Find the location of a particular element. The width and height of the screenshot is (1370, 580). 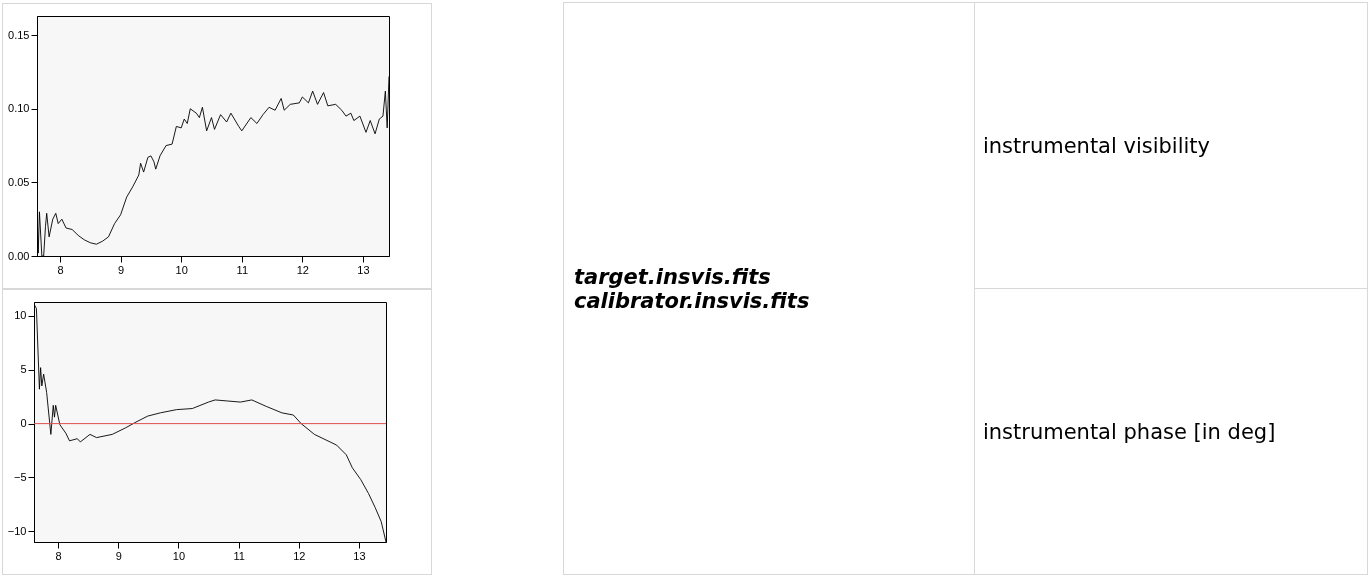

y-tick-label: −5 is located at coordinates (20, 476).